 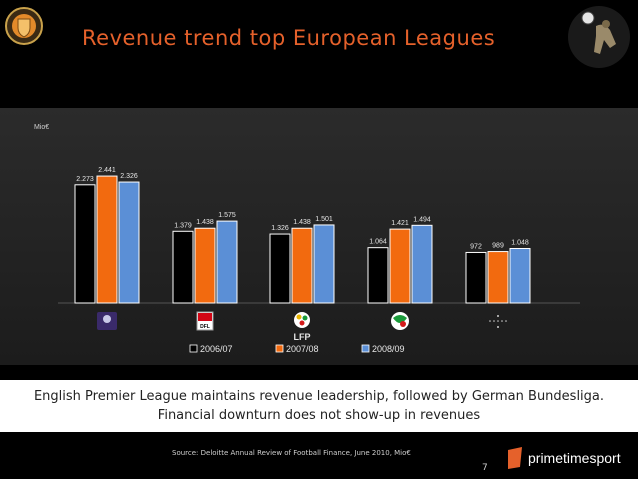 I want to click on bar-2007/08-4, so click(x=498, y=277).